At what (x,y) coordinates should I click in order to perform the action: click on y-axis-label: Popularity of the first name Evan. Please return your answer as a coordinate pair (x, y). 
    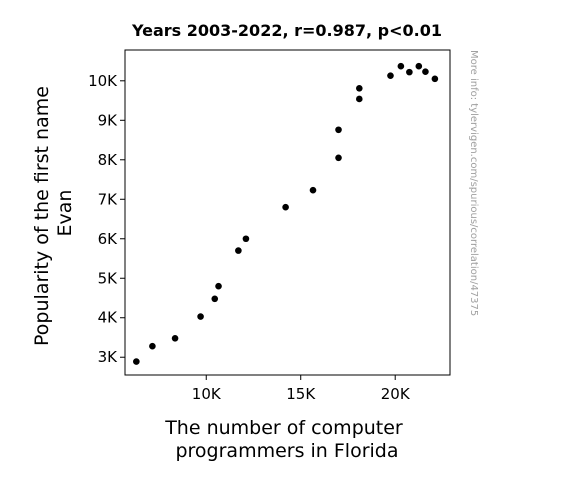
    Looking at the image, I should click on (53, 213).